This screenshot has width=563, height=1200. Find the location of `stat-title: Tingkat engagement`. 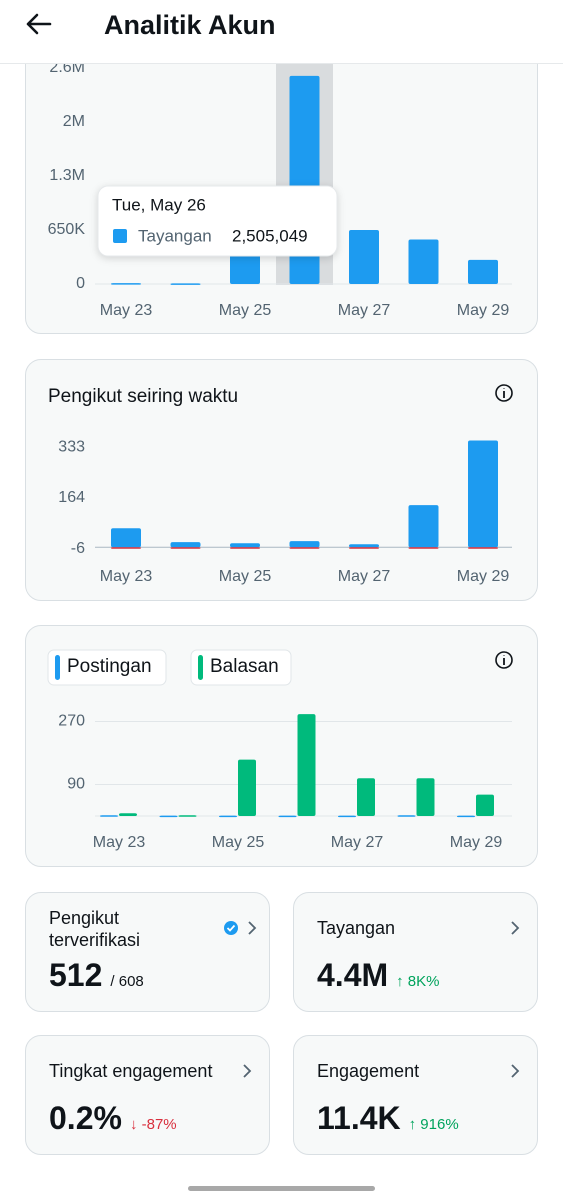

stat-title: Tingkat engagement is located at coordinates (131, 1071).